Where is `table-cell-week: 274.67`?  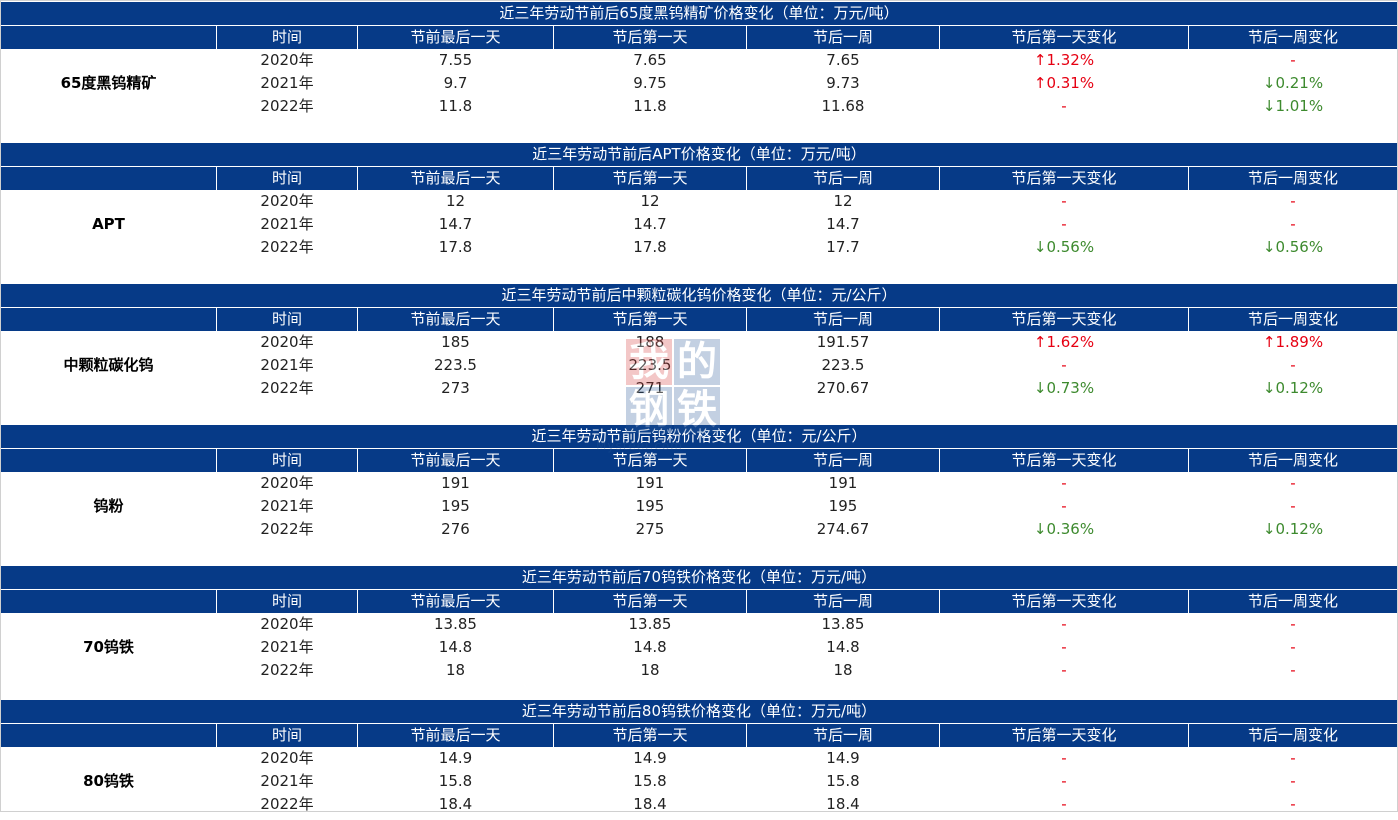 table-cell-week: 274.67 is located at coordinates (843, 529).